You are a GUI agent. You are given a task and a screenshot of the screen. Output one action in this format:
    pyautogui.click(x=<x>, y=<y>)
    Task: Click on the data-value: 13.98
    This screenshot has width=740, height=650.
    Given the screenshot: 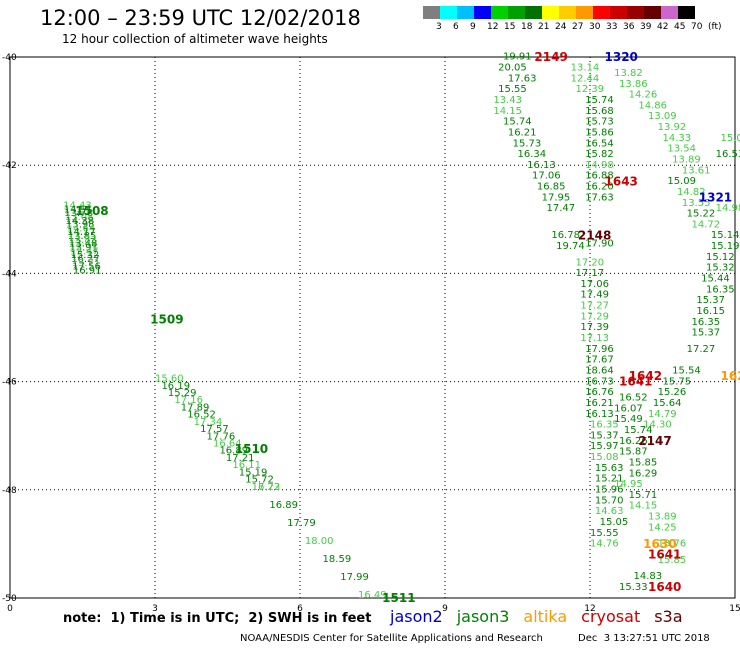 What is the action you would take?
    pyautogui.click(x=80, y=225)
    